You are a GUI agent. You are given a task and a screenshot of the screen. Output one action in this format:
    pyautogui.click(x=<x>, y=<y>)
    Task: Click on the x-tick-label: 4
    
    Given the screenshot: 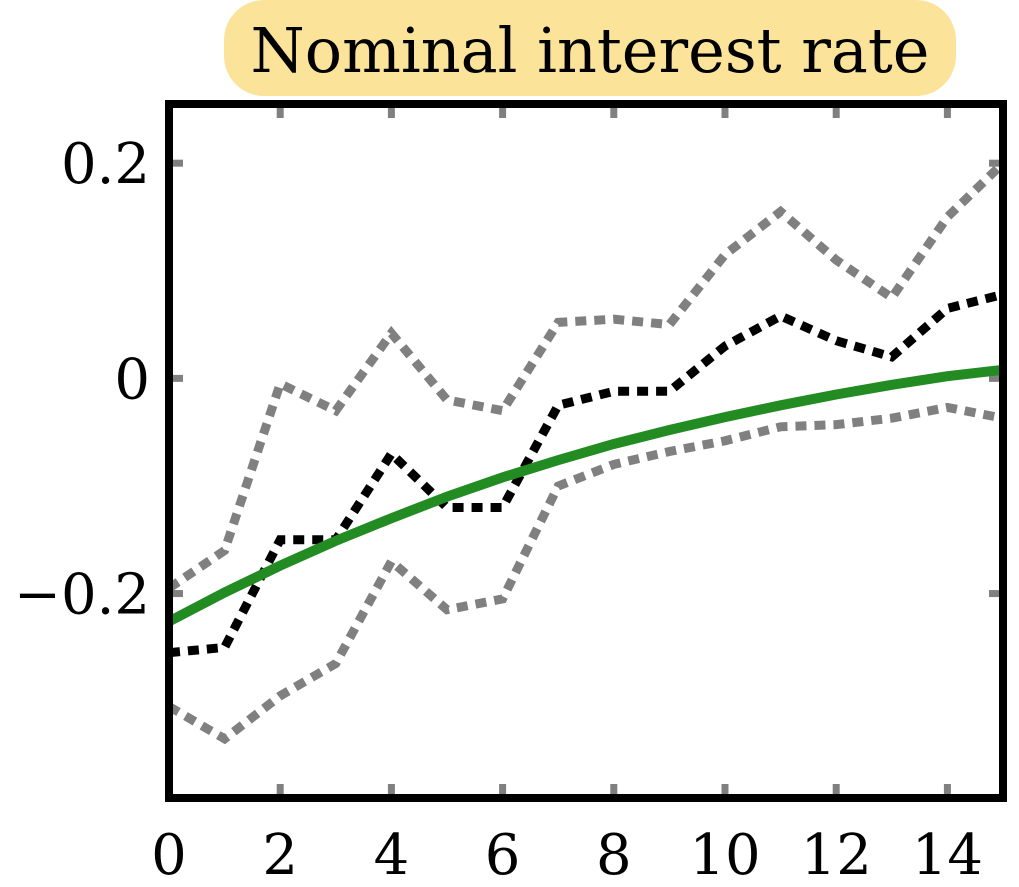 What is the action you would take?
    pyautogui.click(x=392, y=855)
    